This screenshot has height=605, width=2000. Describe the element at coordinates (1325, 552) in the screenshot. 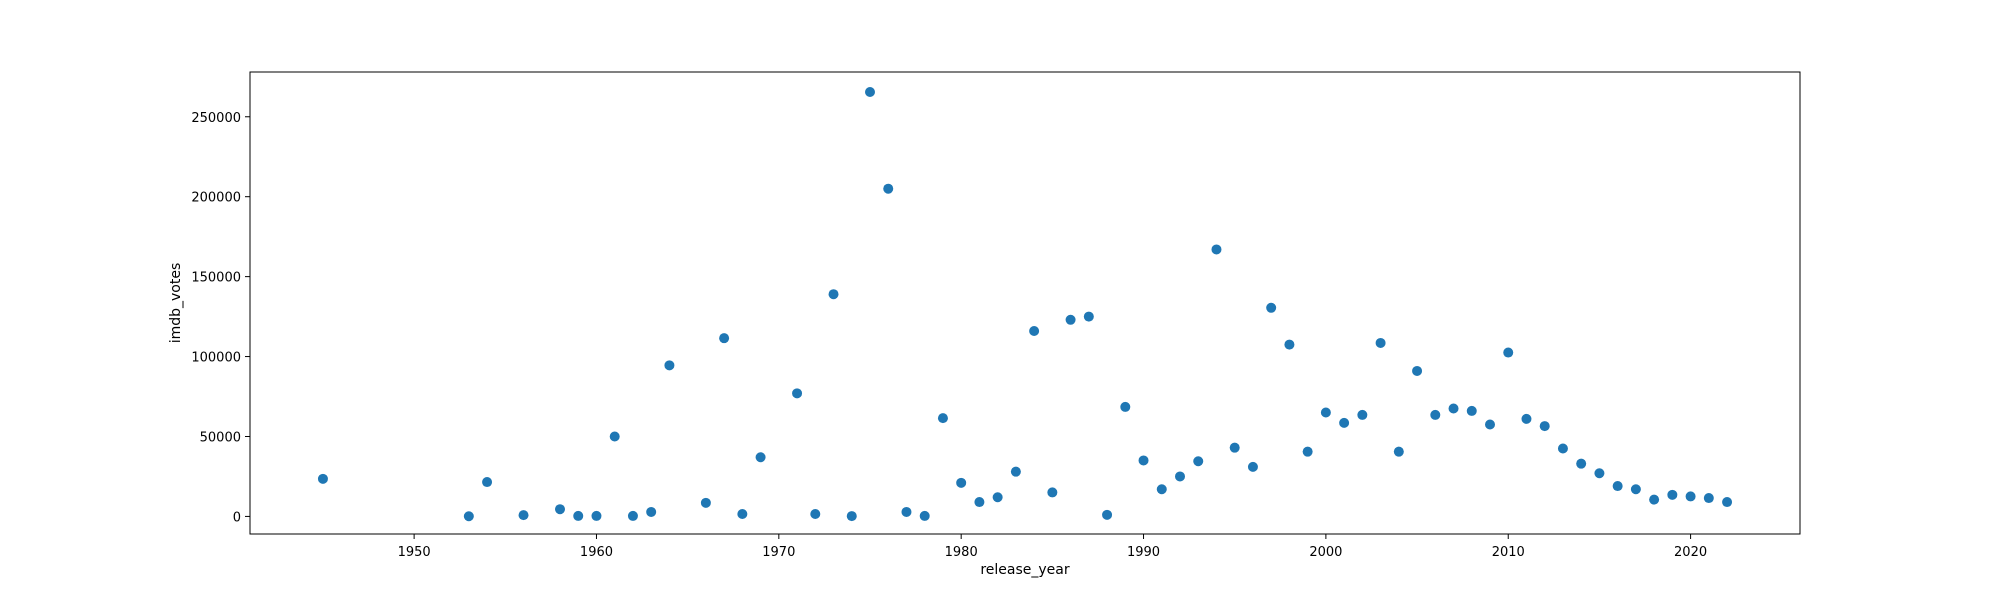

I see `x-tick-label: 2000` at that location.